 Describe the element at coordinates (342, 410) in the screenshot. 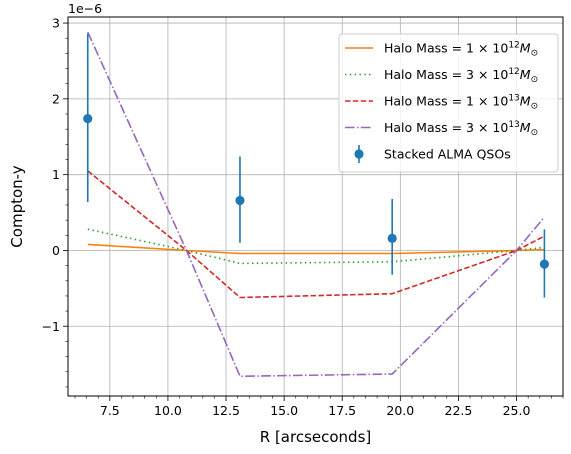

I see `x-tick-label: 17.5` at that location.